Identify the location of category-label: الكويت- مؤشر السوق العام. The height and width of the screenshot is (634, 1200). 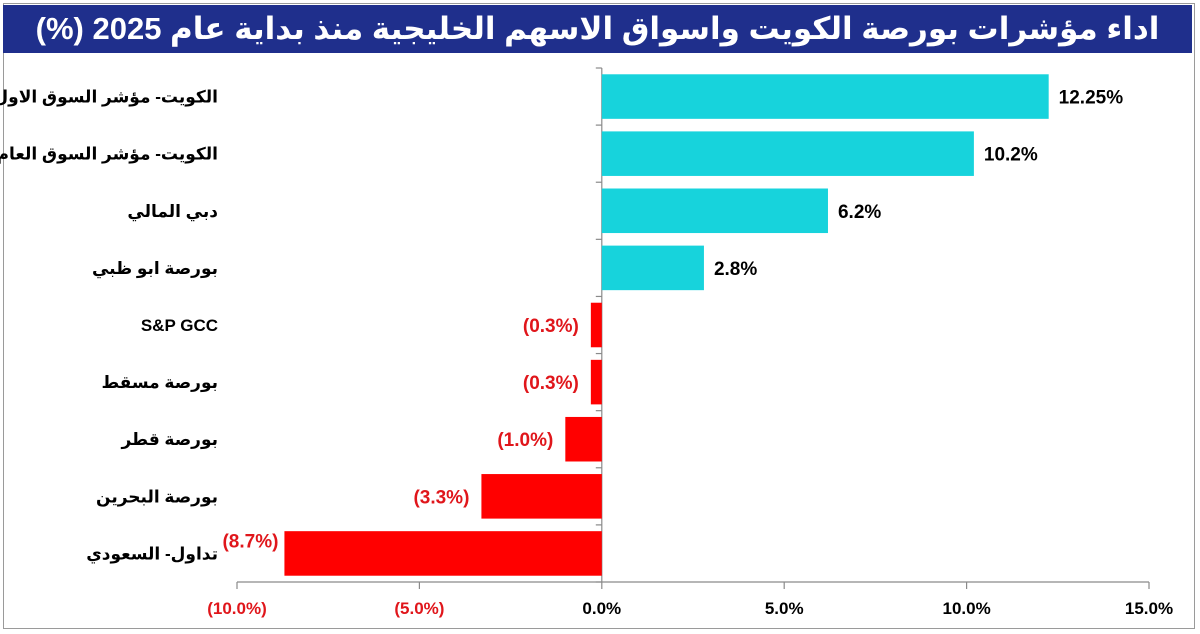
(109, 155).